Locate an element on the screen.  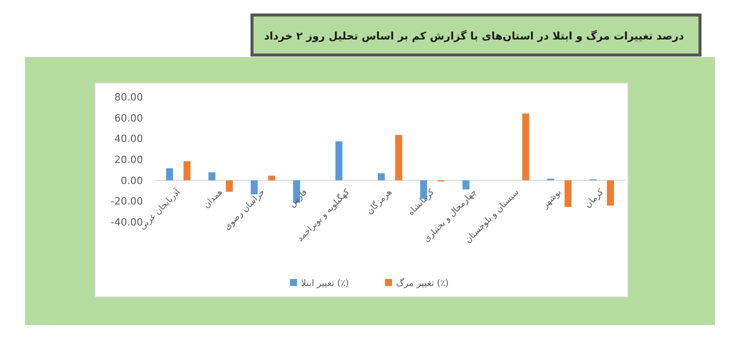
y-tick-label: 20.00 is located at coordinates (128, 160).